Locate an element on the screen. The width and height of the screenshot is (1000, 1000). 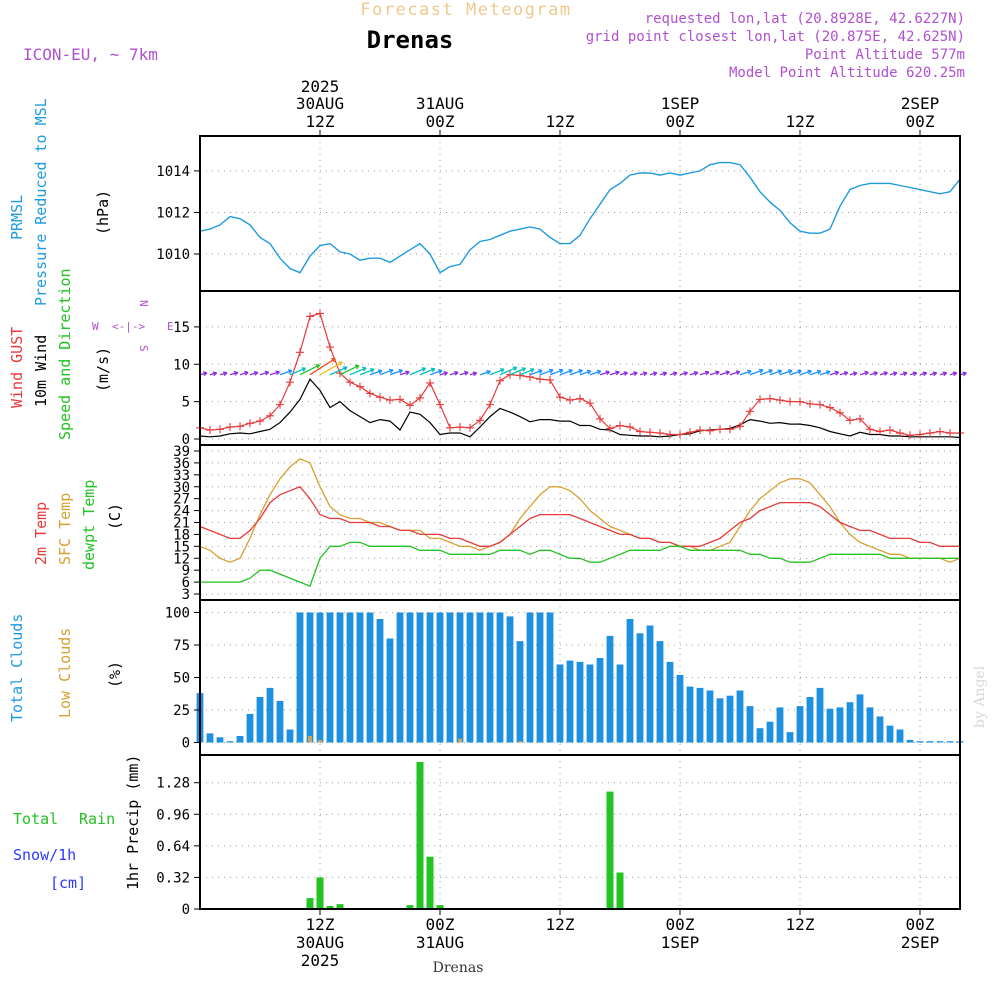
rain-label: Rain is located at coordinates (97, 819).